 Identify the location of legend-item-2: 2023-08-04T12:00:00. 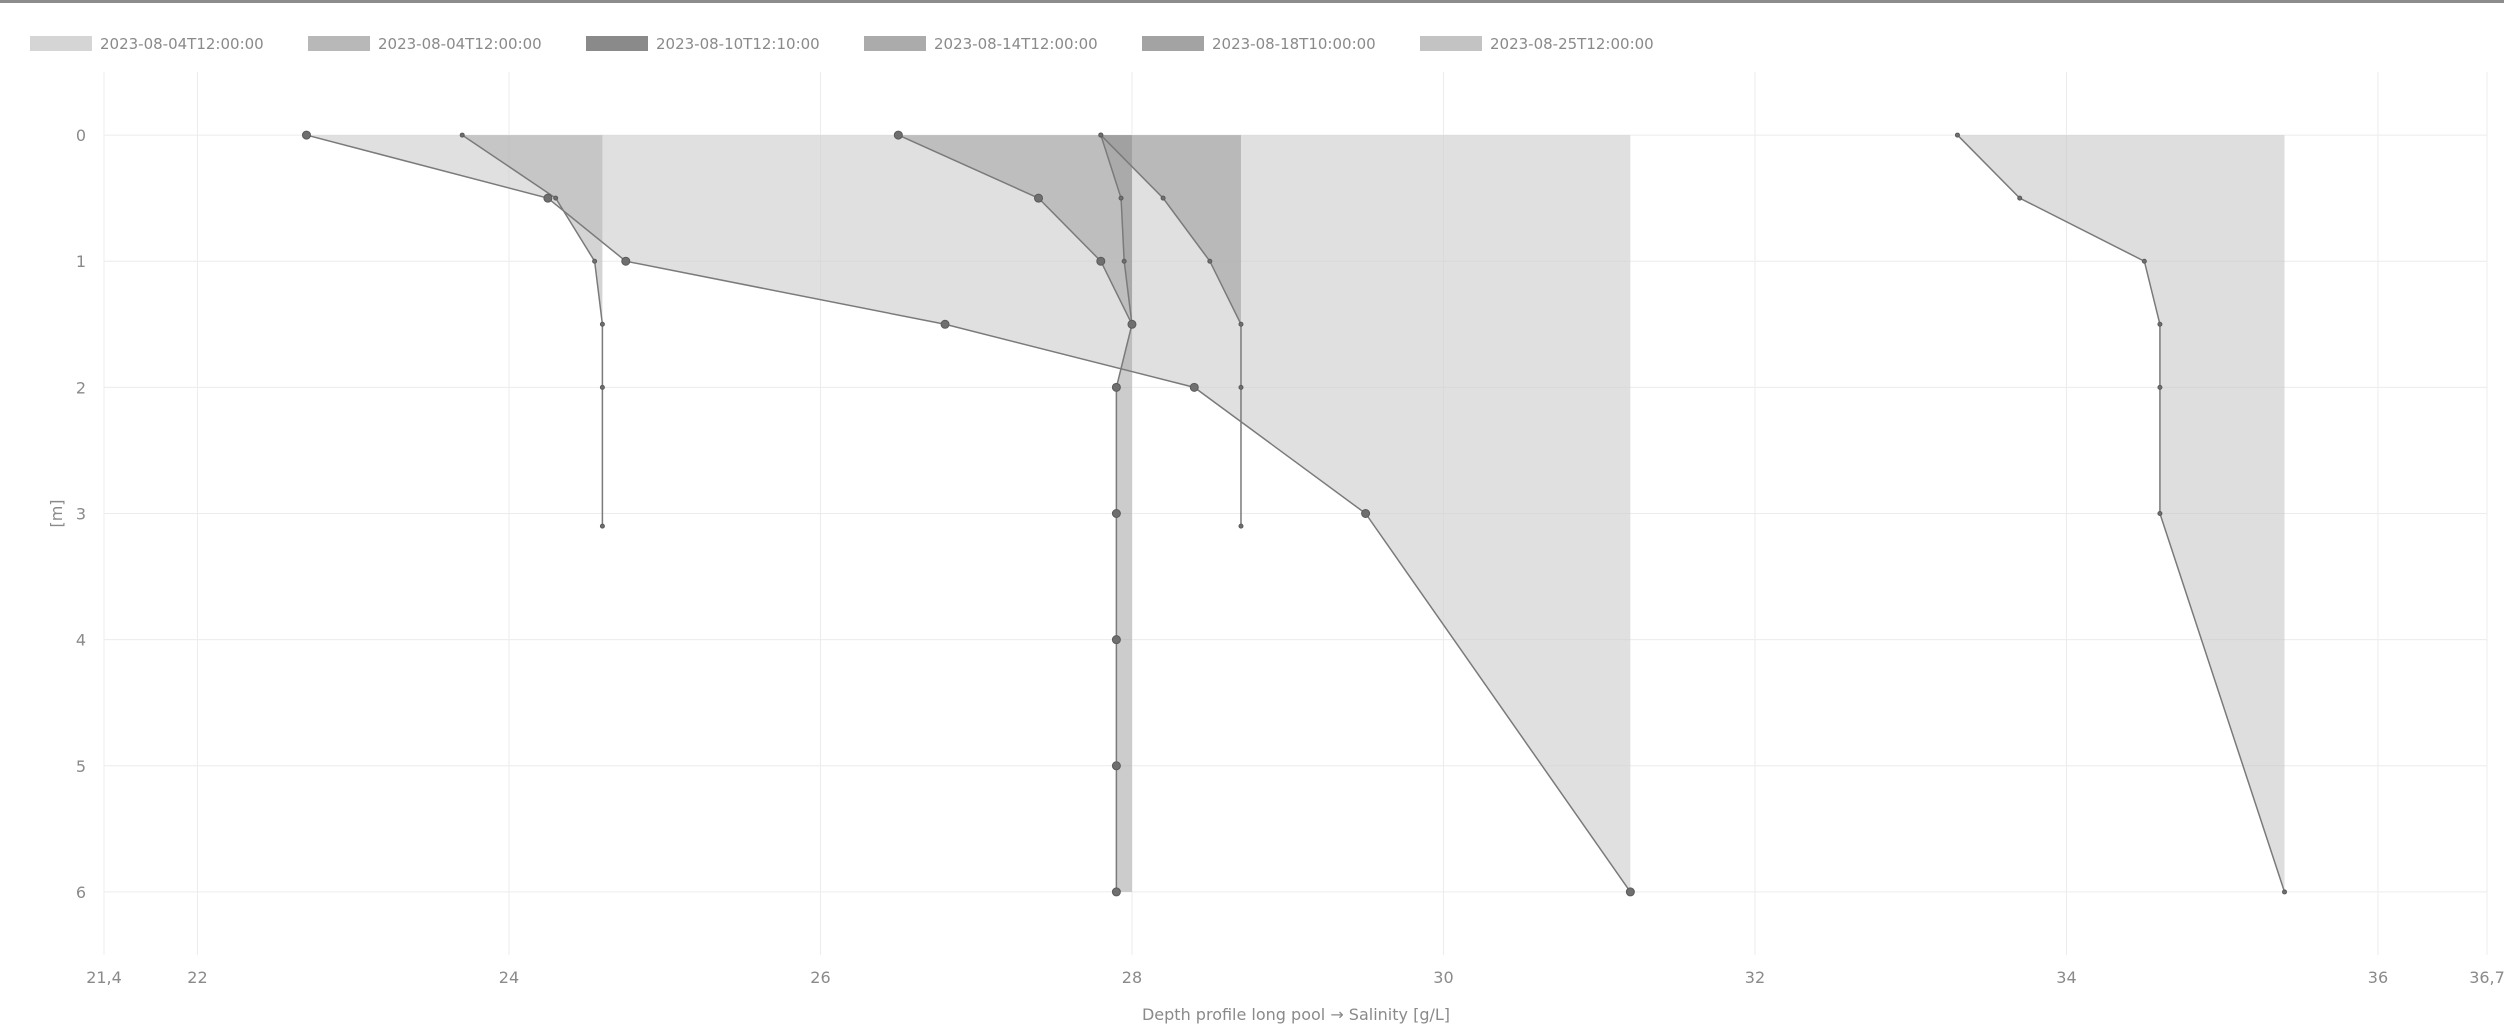
(425, 44).